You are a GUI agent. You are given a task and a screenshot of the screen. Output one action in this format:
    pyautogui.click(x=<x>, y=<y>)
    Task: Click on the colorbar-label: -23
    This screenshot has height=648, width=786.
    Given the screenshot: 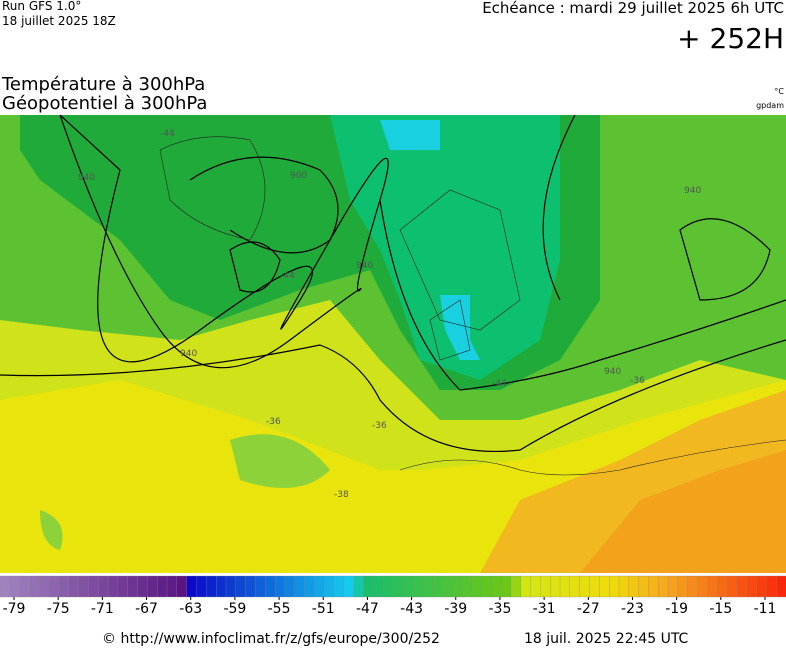 What is the action you would take?
    pyautogui.click(x=632, y=609)
    